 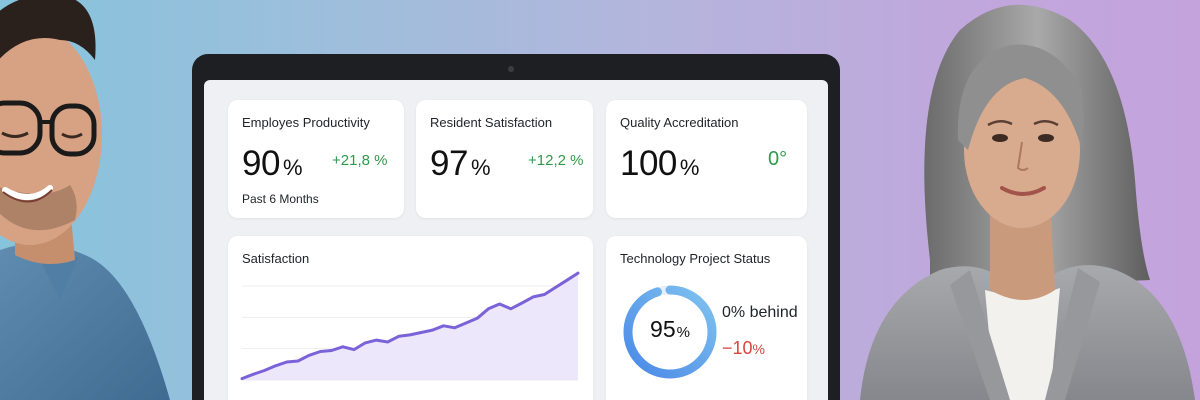 I want to click on kpi-title: Resident Satisfaction, so click(x=491, y=122).